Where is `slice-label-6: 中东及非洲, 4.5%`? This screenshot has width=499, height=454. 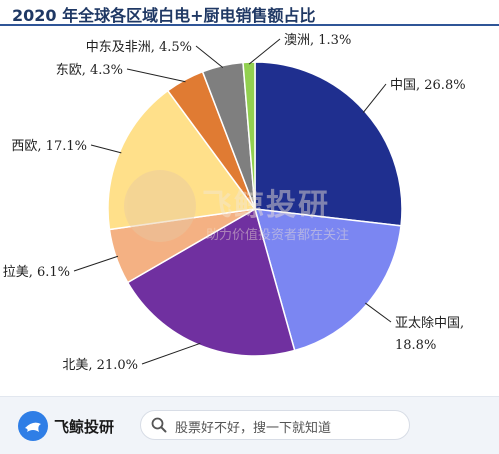 slice-label-6: 中东及非洲, 4.5% is located at coordinates (139, 47).